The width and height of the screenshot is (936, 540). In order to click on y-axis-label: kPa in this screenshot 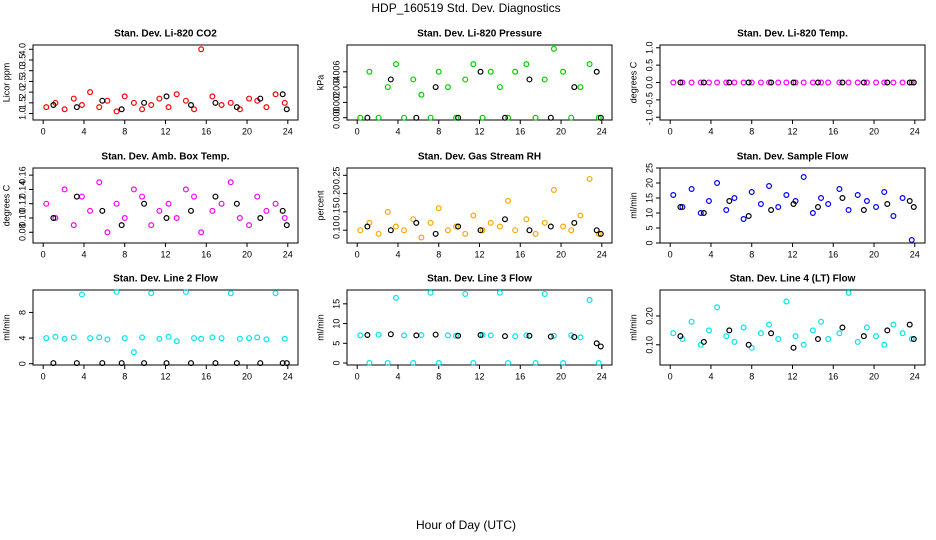, I will do `click(320, 83)`.